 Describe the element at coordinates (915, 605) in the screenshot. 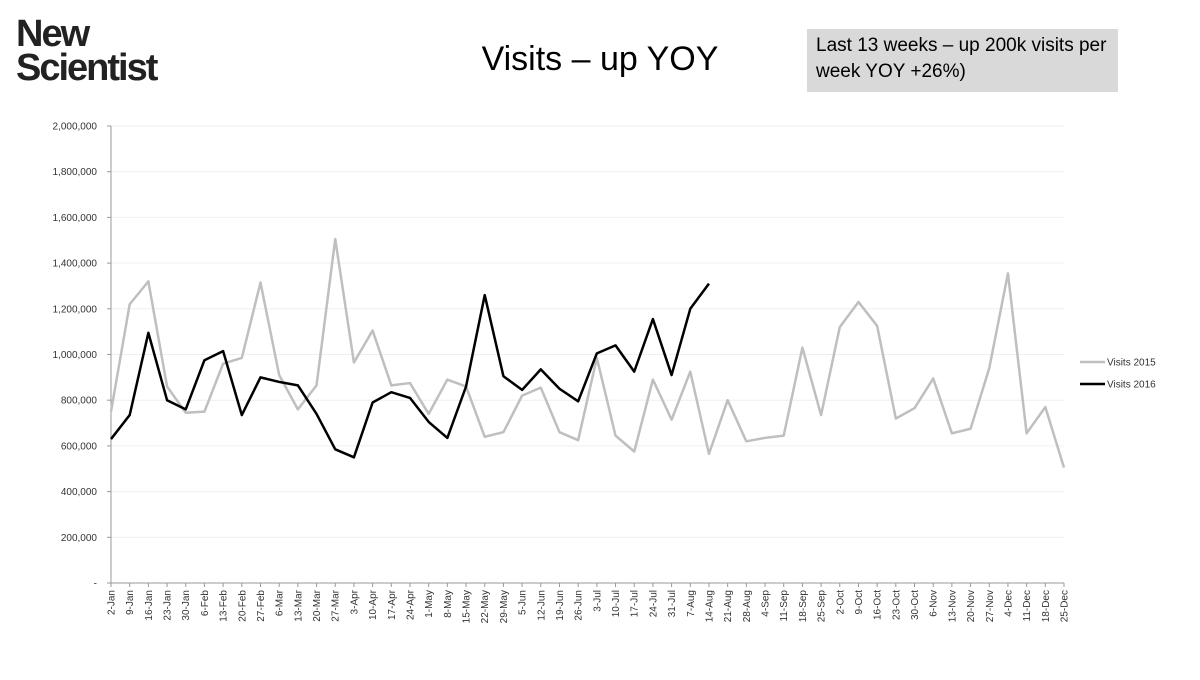

I see `x-tick-label: 30-Oct` at that location.